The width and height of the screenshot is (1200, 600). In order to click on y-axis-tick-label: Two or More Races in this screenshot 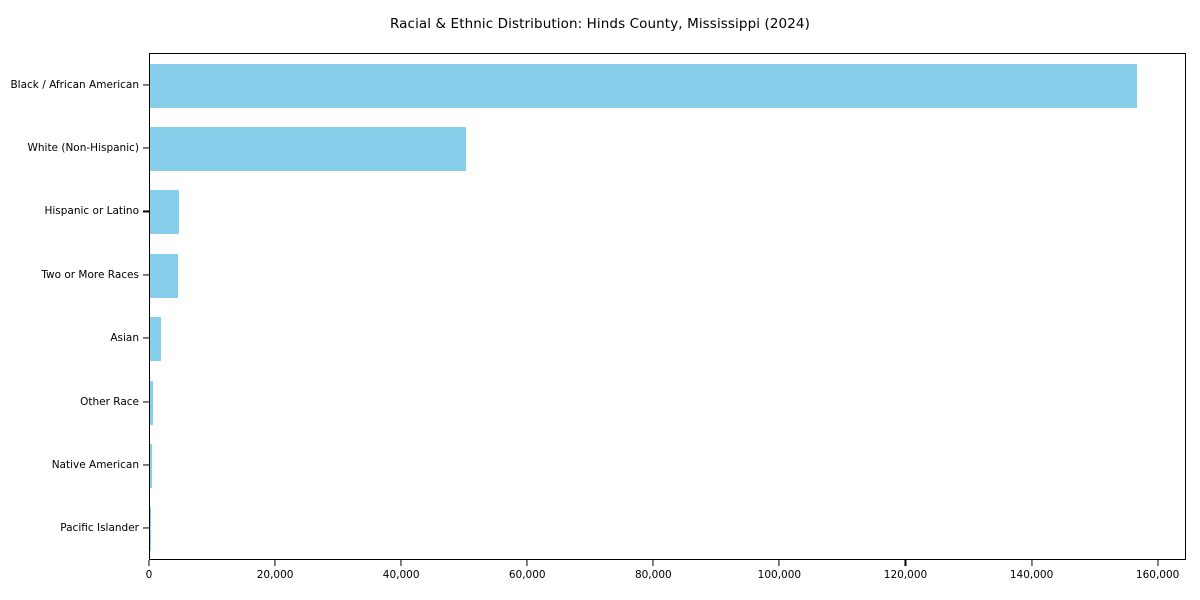, I will do `click(90, 274)`.